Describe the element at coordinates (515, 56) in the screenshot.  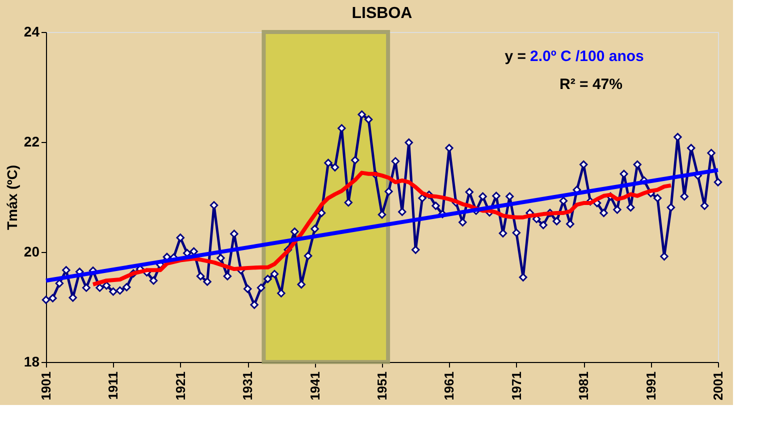
I see `annotation: y =` at that location.